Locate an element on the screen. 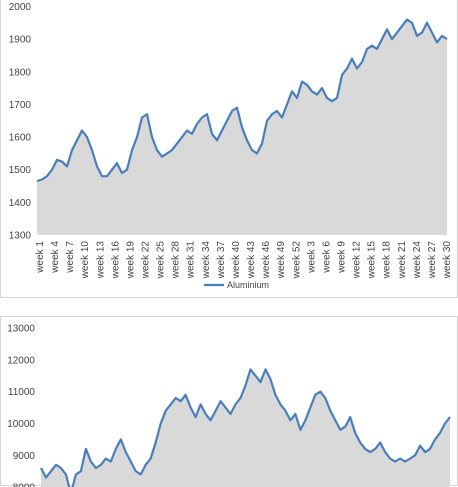 The height and width of the screenshot is (487, 458). x-tick-label: week 27 is located at coordinates (432, 260).